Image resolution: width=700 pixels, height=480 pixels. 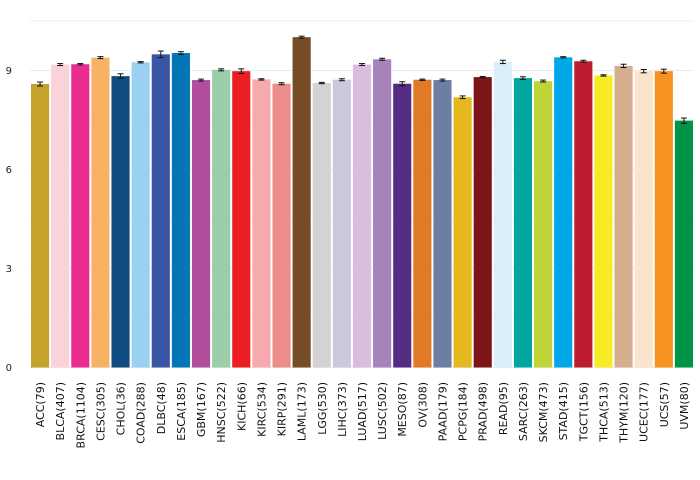 What do you see at coordinates (382, 411) in the screenshot?
I see `x-tick-label: LUSC(502)` at bounding box center [382, 411].